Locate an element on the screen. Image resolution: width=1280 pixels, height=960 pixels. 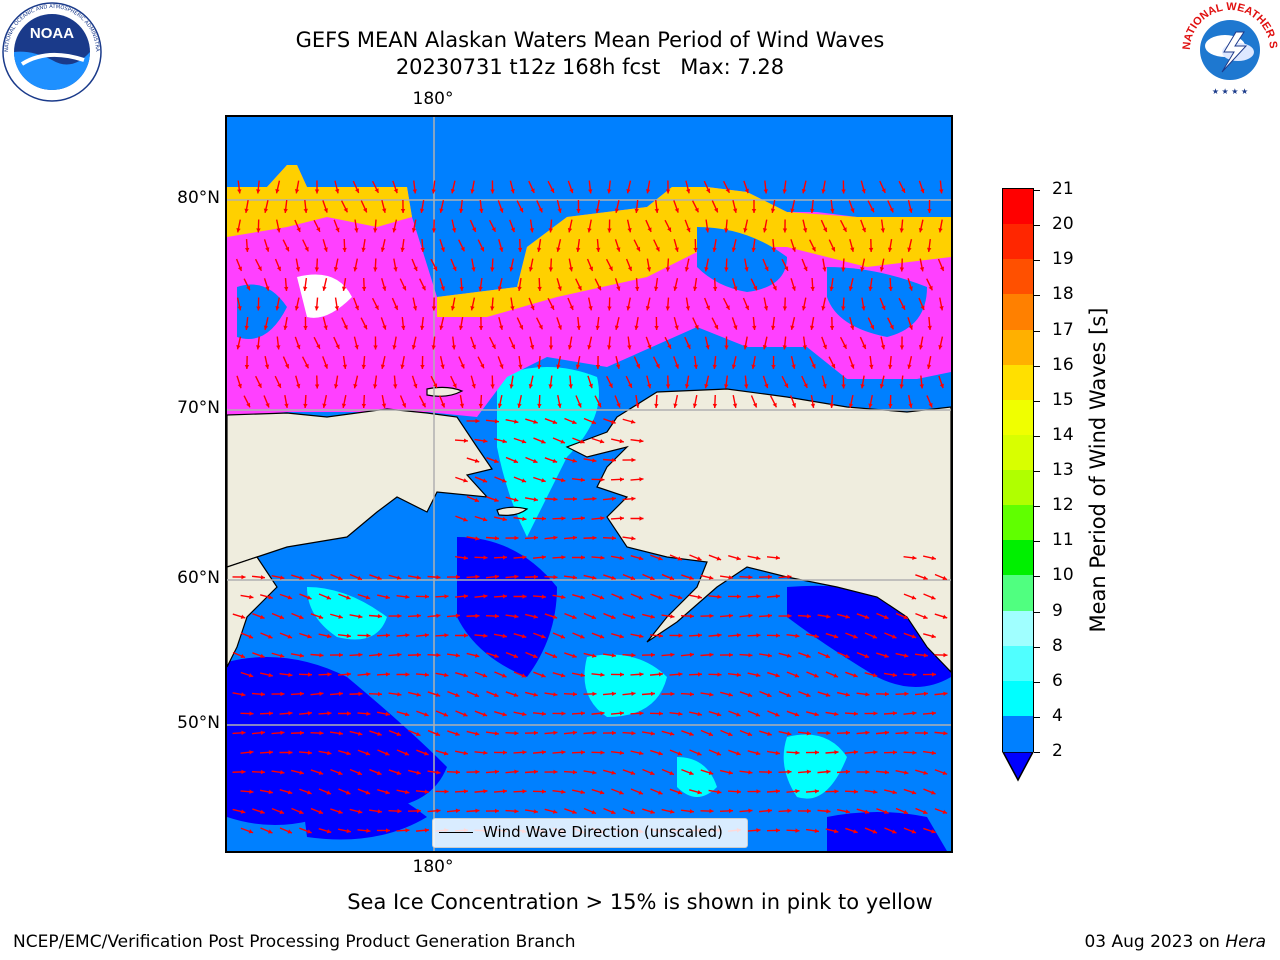
colorbar-tick-label: 20 is located at coordinates (1063, 224).